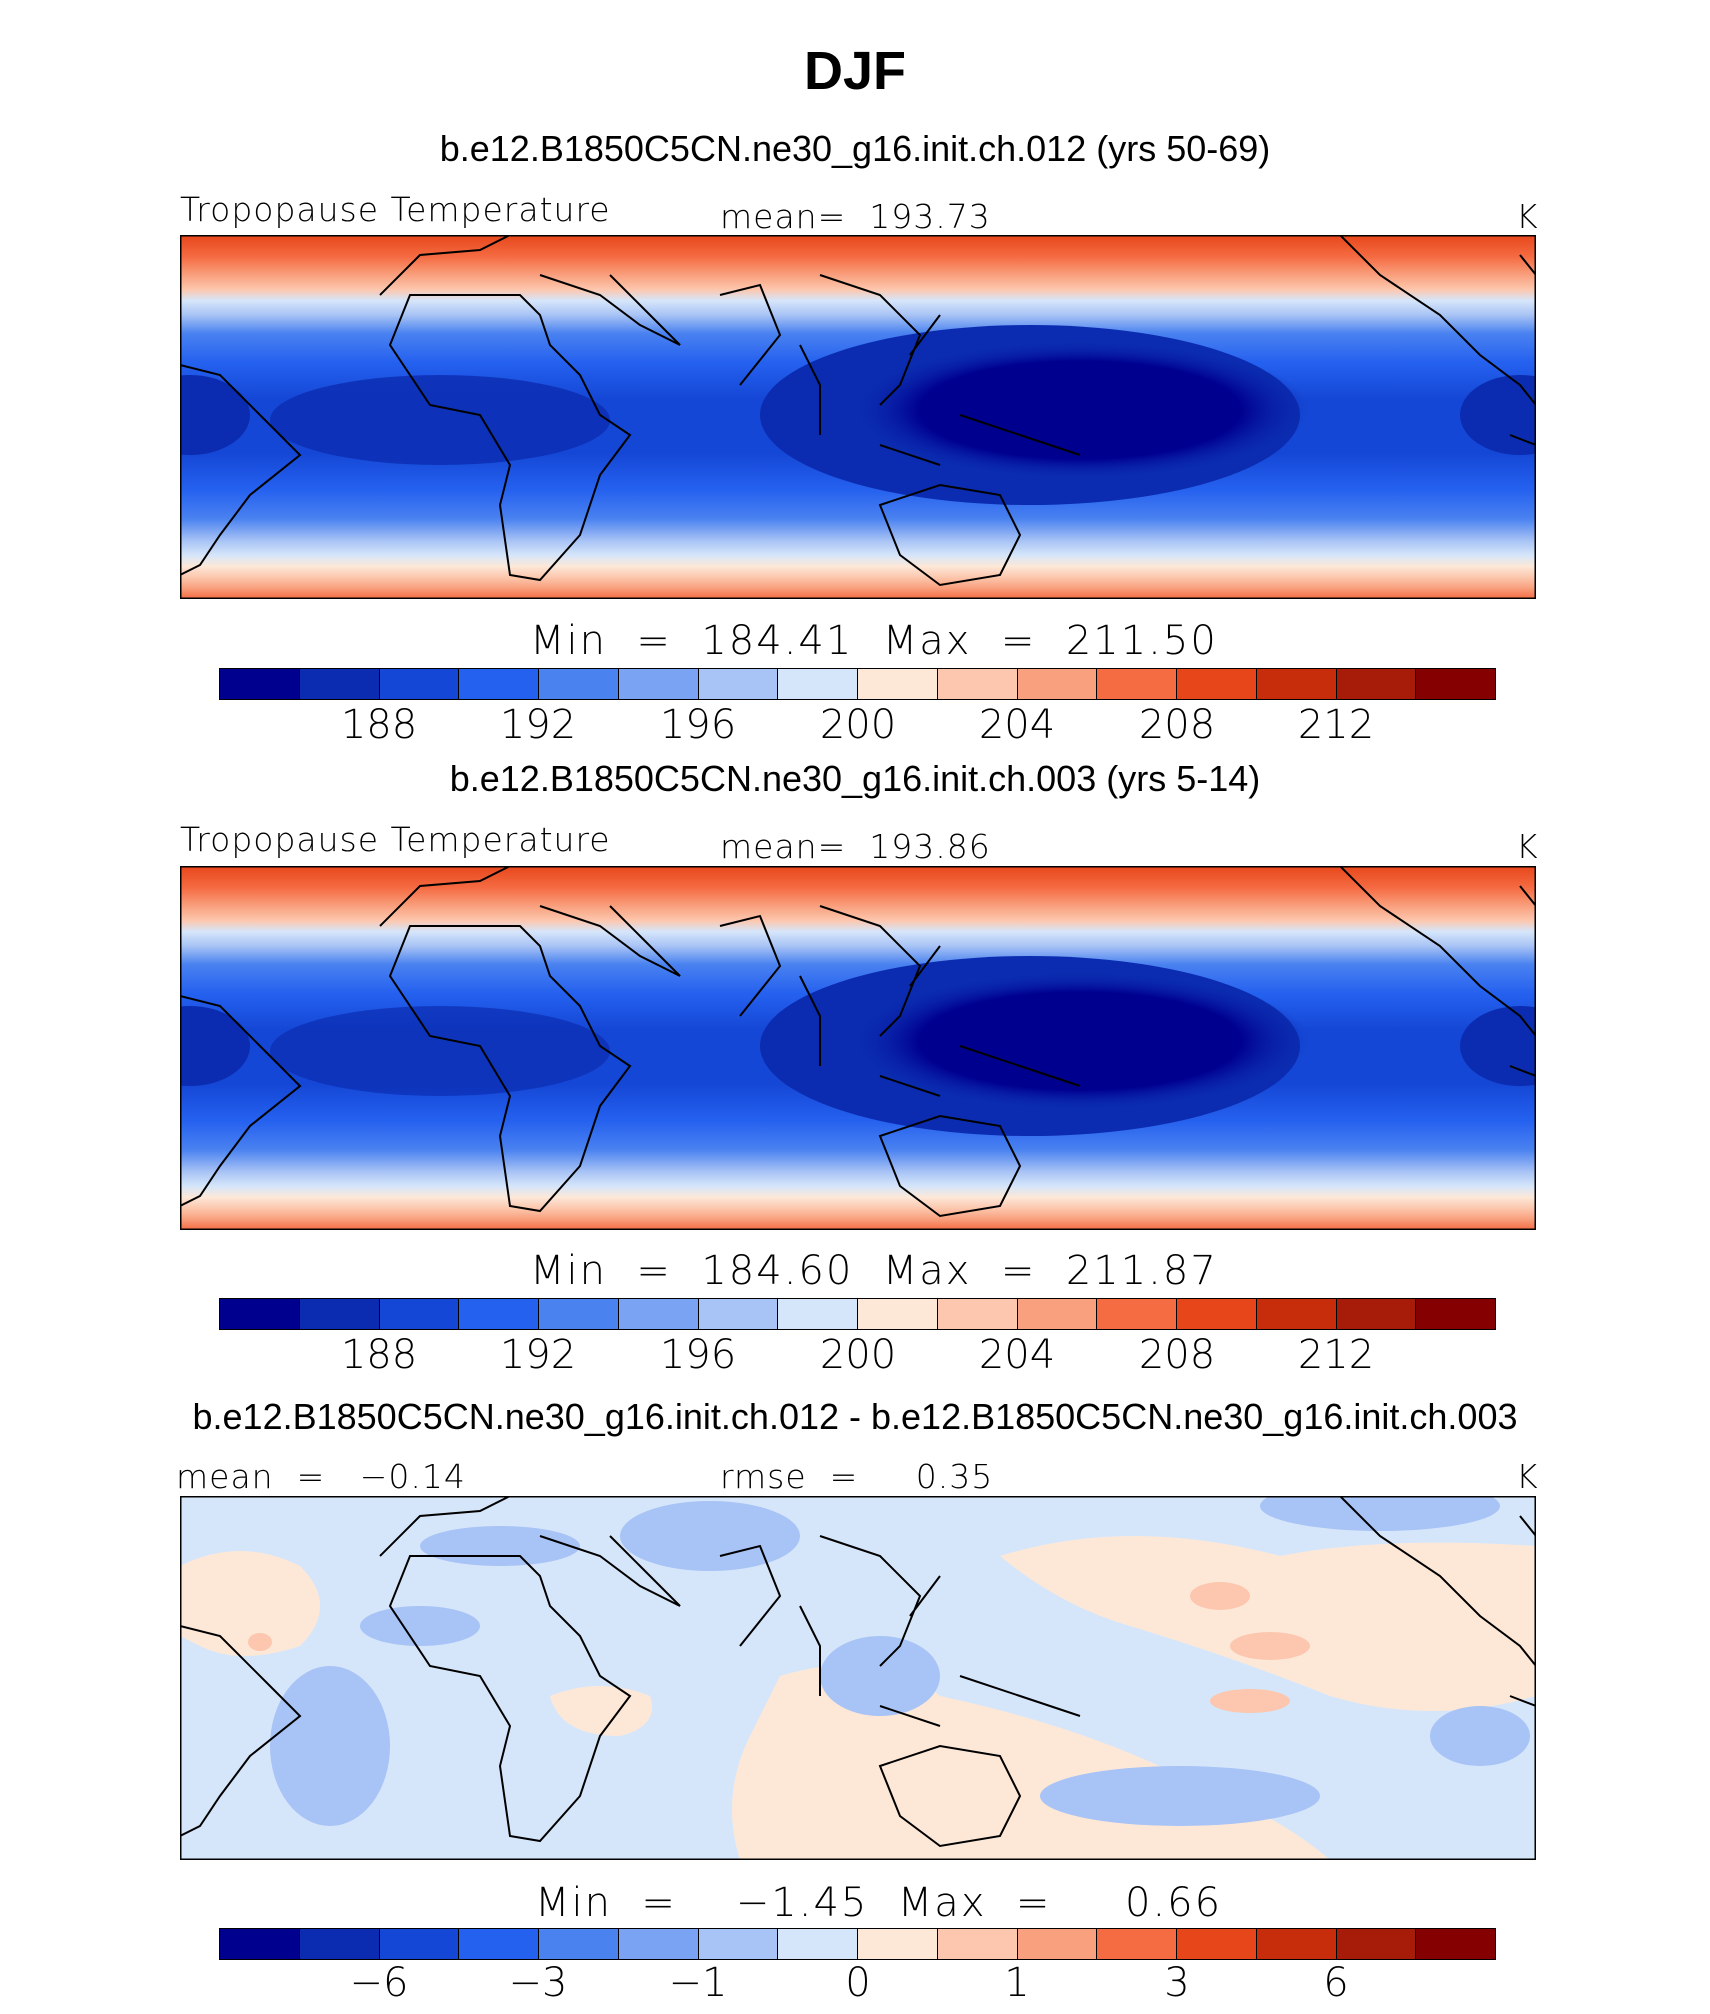 The height and width of the screenshot is (2014, 1710). I want to click on panel-2-colorbar, so click(857, 1314).